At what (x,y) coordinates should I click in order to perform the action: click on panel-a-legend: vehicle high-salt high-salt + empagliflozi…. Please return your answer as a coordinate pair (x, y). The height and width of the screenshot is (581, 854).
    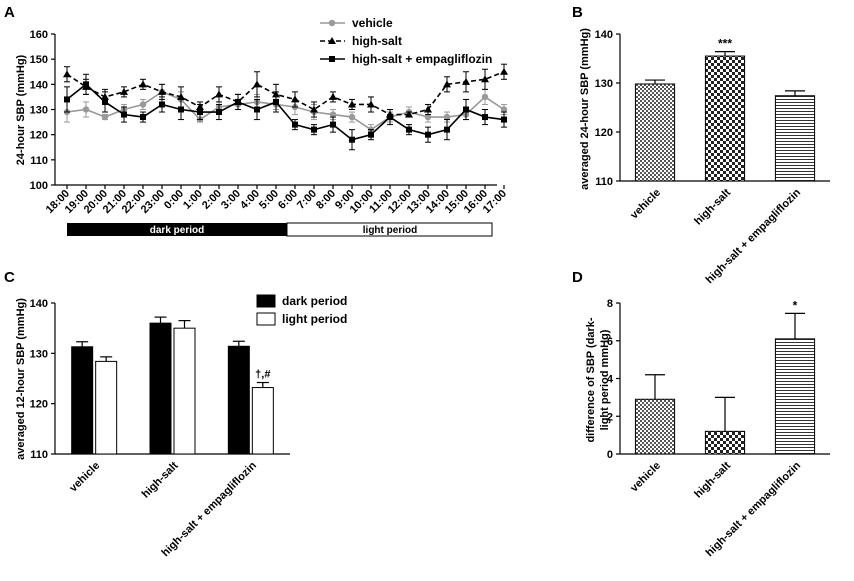
    Looking at the image, I should click on (406, 41).